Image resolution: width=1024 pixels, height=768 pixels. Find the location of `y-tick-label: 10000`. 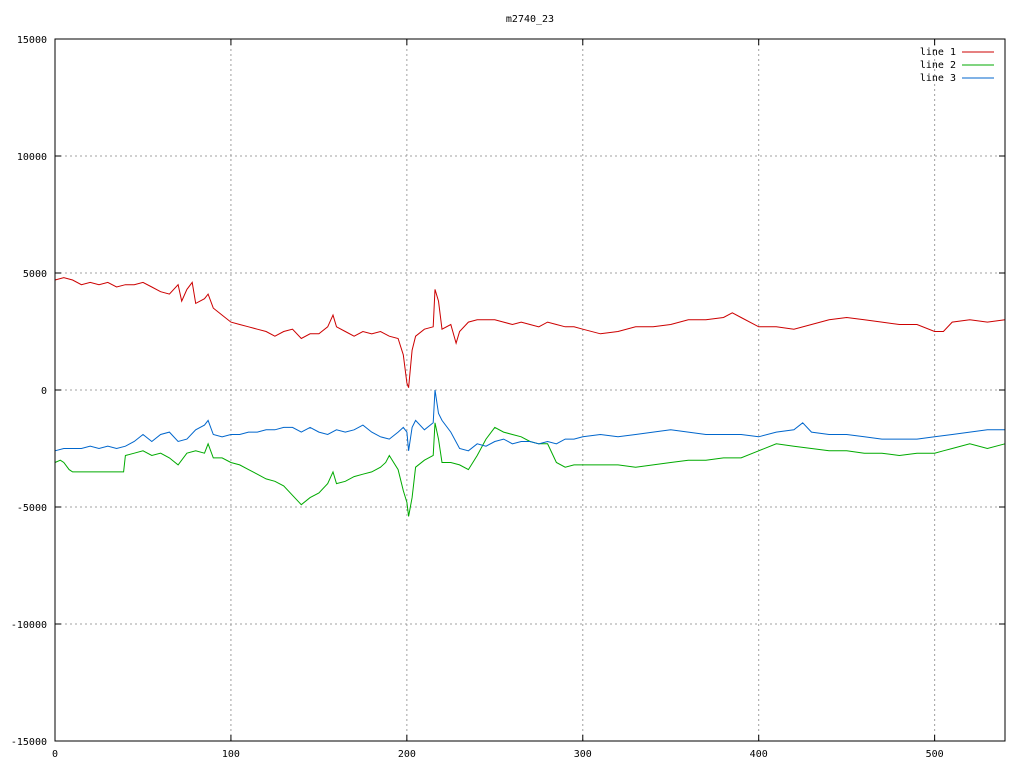

y-tick-label: 10000 is located at coordinates (32, 157).